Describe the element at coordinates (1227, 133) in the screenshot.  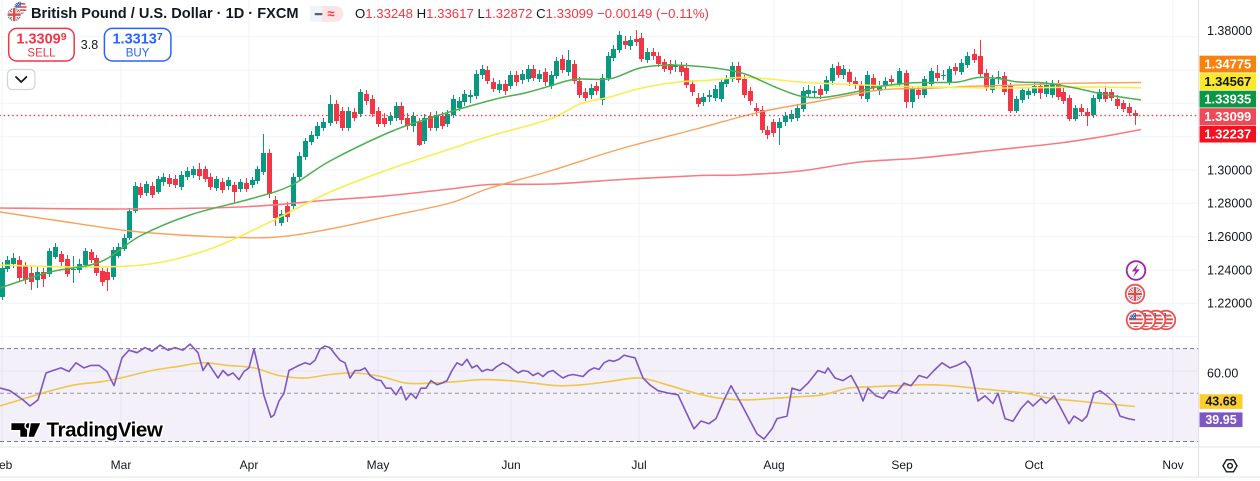
I see `svg-text: 1.32237` at that location.